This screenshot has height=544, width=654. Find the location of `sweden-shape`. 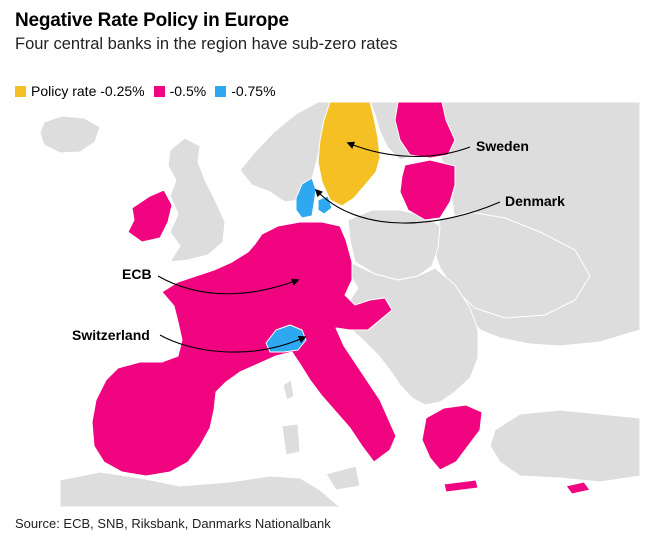

sweden-shape is located at coordinates (349, 154).